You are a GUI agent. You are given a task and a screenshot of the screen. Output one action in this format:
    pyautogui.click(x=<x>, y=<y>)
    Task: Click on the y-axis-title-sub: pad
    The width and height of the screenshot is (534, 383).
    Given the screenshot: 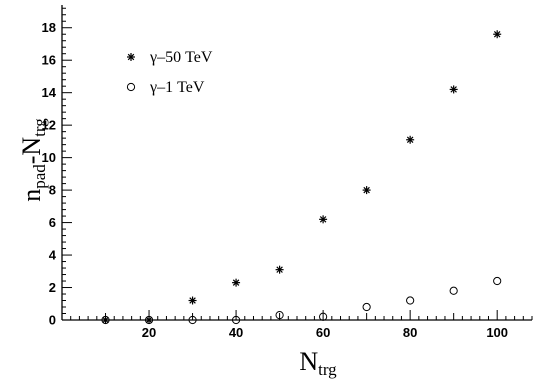 What is the action you would take?
    pyautogui.click(x=39, y=176)
    